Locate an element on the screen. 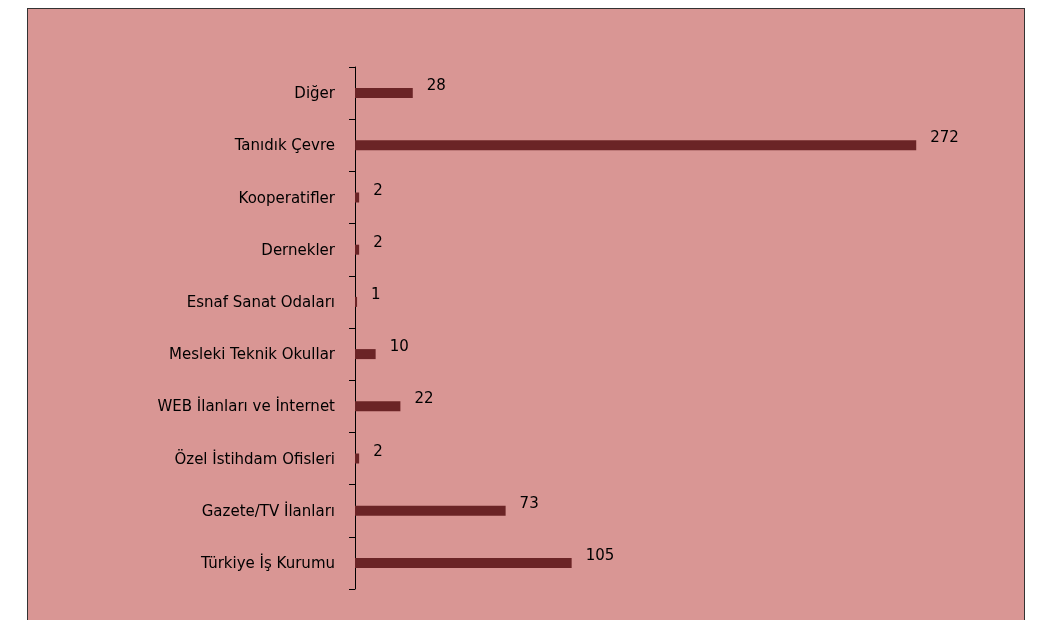 The height and width of the screenshot is (620, 1039). y-tick-label: Mesleki Teknik Okullar is located at coordinates (252, 354).